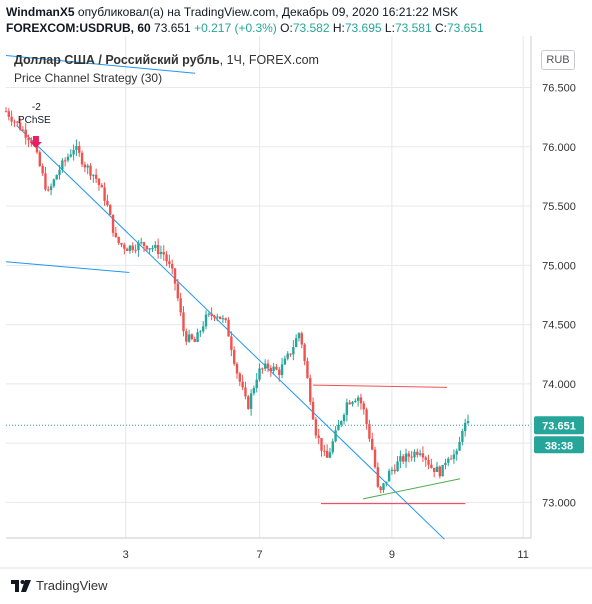 This screenshot has height=604, width=592. What do you see at coordinates (559, 385) in the screenshot?
I see `y-tick-label: 74.000` at bounding box center [559, 385].